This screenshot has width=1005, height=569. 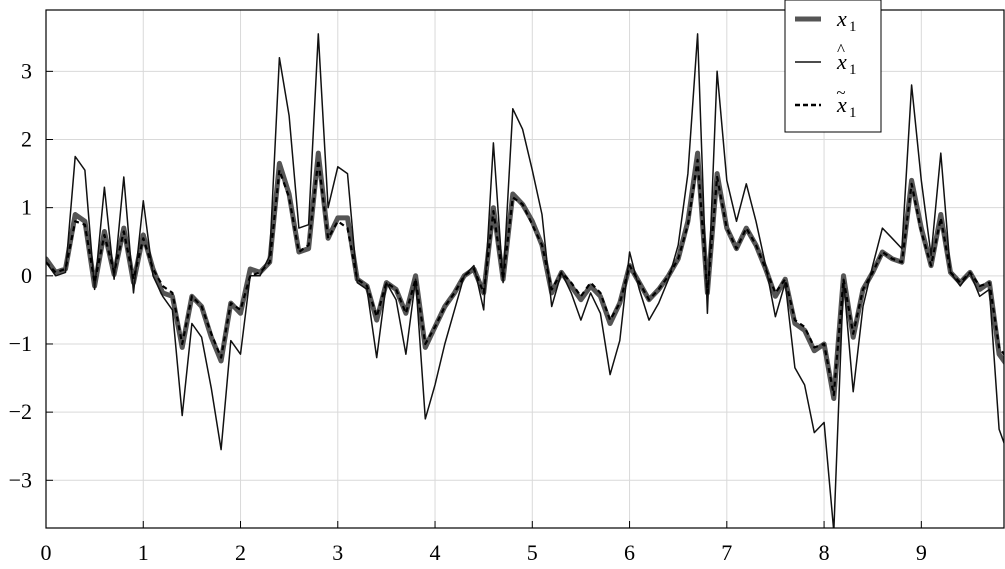 I want to click on x-tick-label: 2, so click(x=240, y=552).